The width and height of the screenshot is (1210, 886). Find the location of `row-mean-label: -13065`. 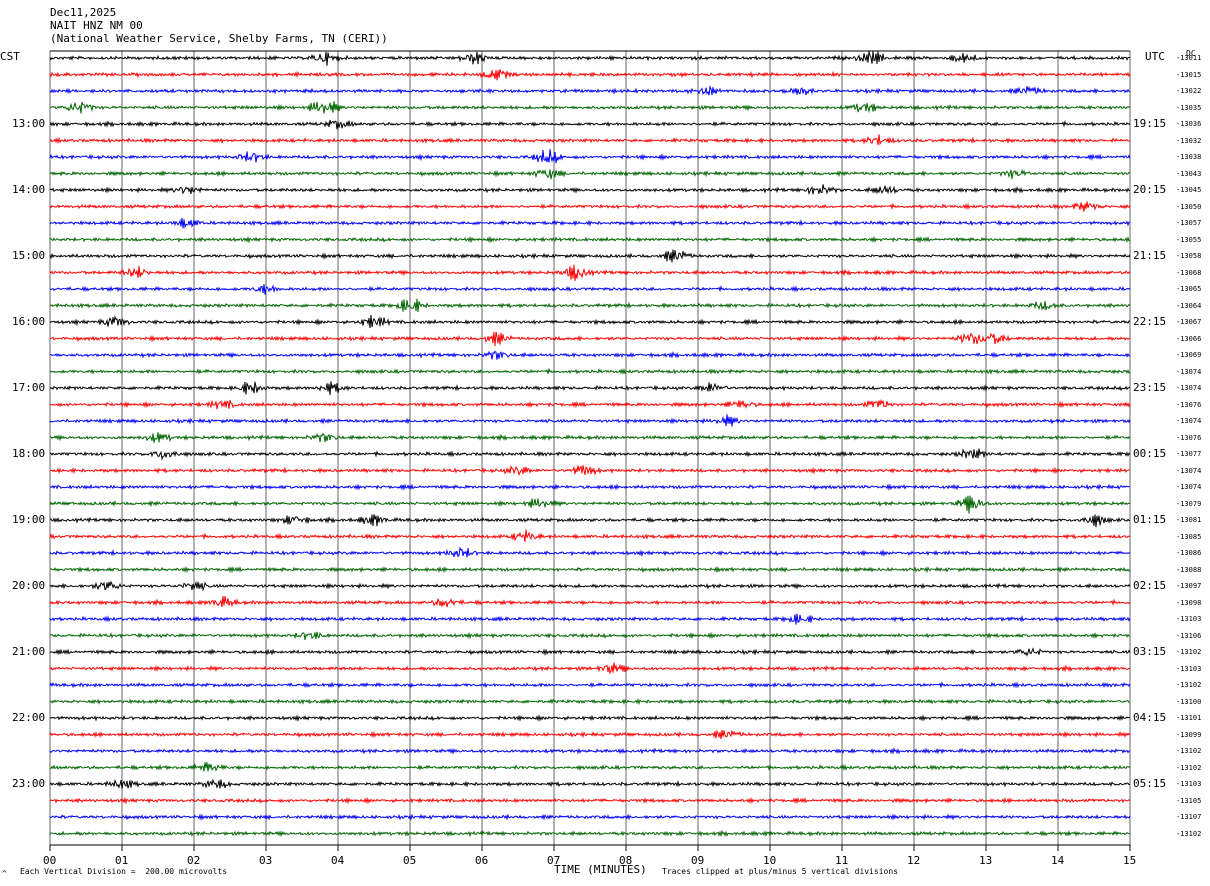

row-mean-label: -13065 is located at coordinates (1189, 289).